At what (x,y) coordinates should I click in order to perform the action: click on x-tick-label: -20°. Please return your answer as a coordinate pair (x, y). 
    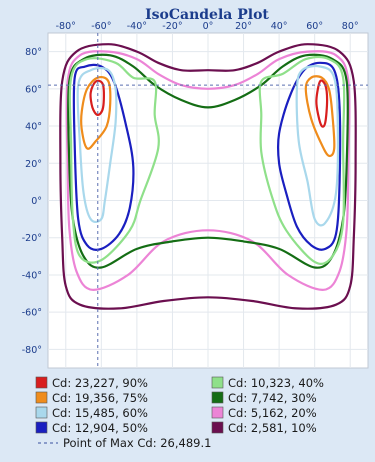
    Looking at the image, I should click on (172, 26).